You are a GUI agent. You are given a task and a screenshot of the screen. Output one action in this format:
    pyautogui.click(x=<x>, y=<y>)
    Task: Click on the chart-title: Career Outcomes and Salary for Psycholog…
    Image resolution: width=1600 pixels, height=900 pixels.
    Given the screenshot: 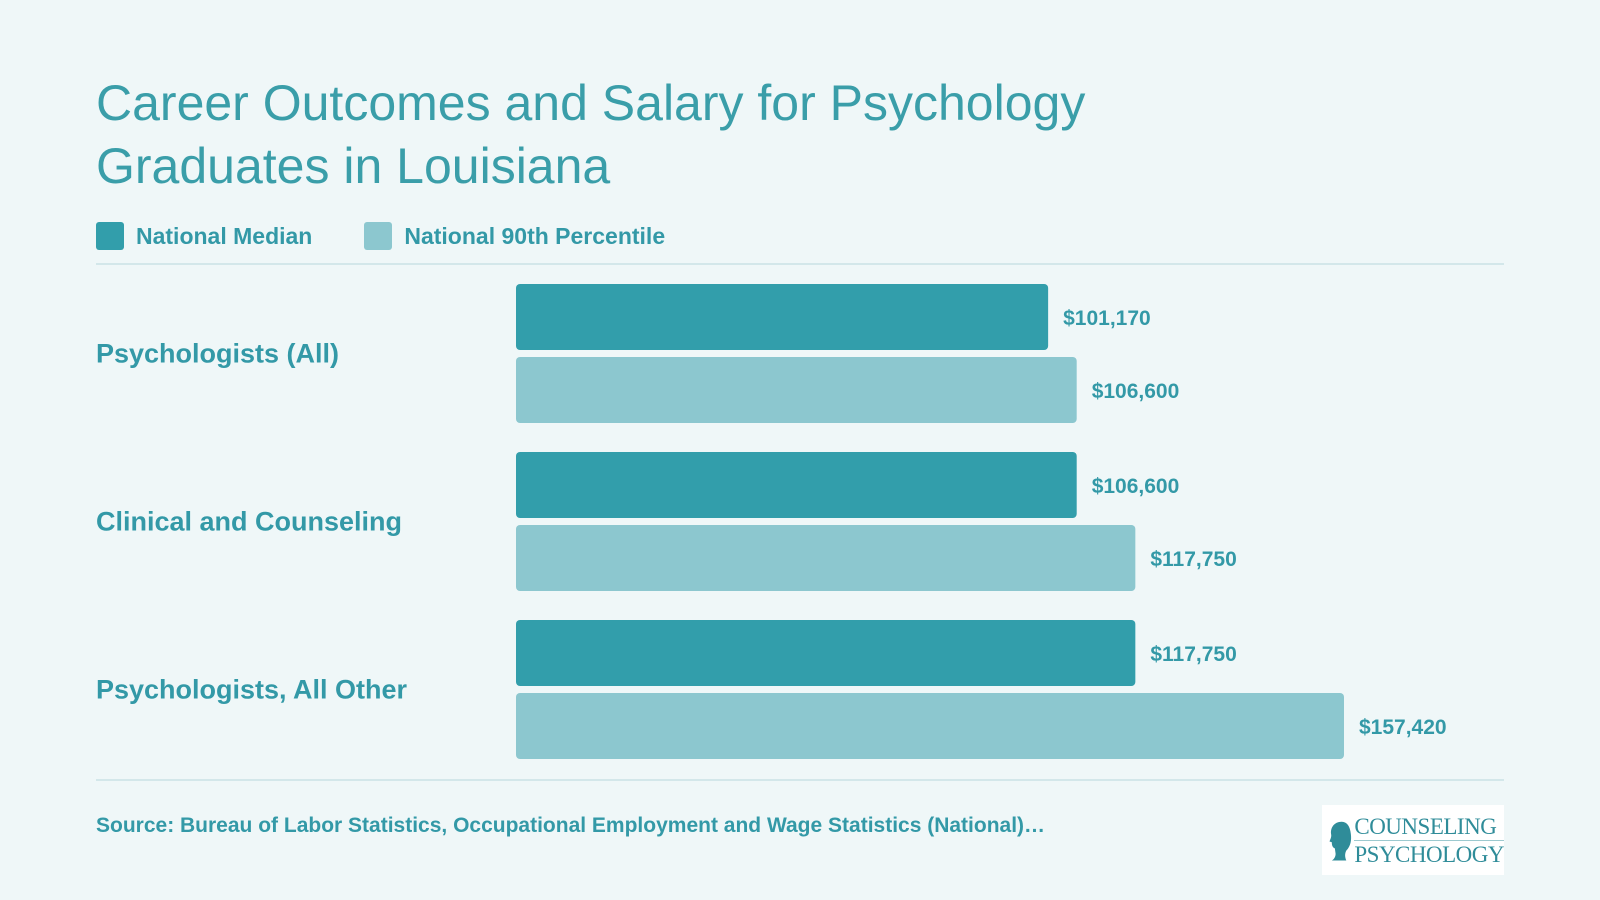 What is the action you would take?
    pyautogui.click(x=671, y=135)
    